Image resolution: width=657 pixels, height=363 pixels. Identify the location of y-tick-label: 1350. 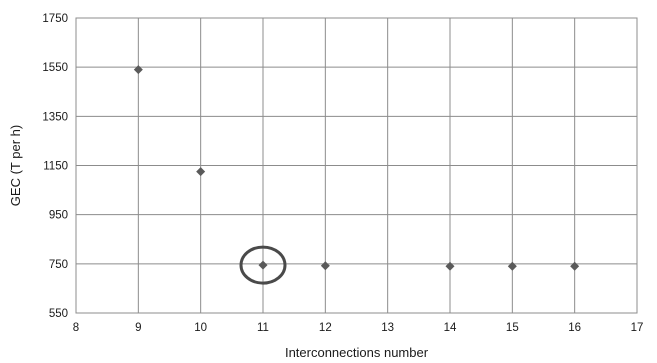
(55, 117).